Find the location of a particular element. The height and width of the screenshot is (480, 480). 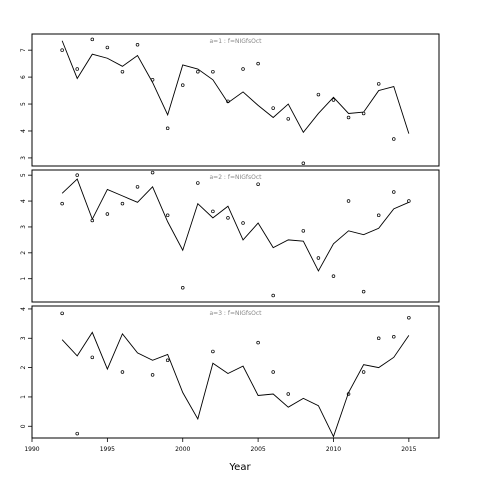

x-axis-label: Year is located at coordinates (239, 467).